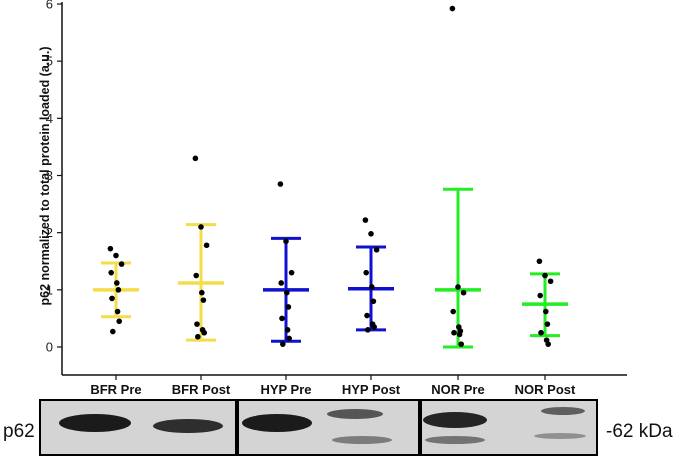 The width and height of the screenshot is (685, 458). Describe the element at coordinates (49, 118) in the screenshot. I see `y-tick-label: 4` at that location.